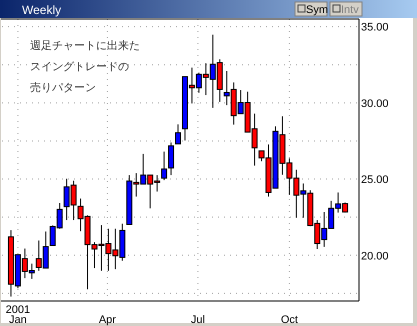  I want to click on y-tick-label: 20.00, so click(375, 256).